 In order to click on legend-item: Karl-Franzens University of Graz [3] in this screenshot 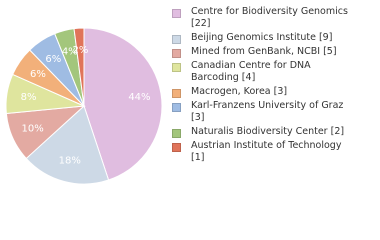, I will do `click(272, 112)`.